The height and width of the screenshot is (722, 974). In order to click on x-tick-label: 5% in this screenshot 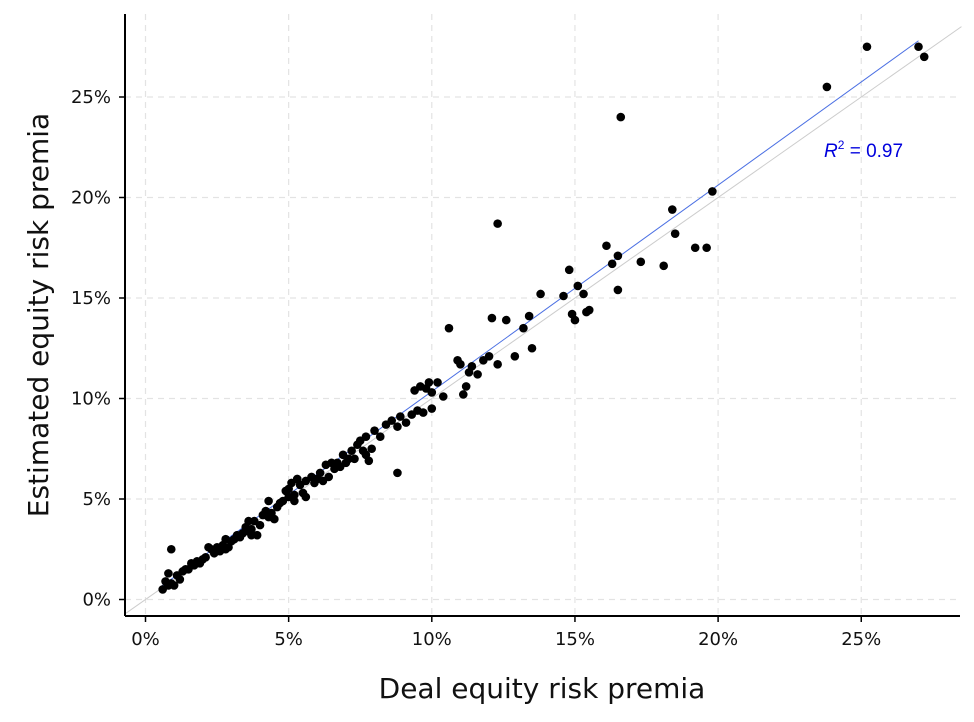, I will do `click(288, 639)`.